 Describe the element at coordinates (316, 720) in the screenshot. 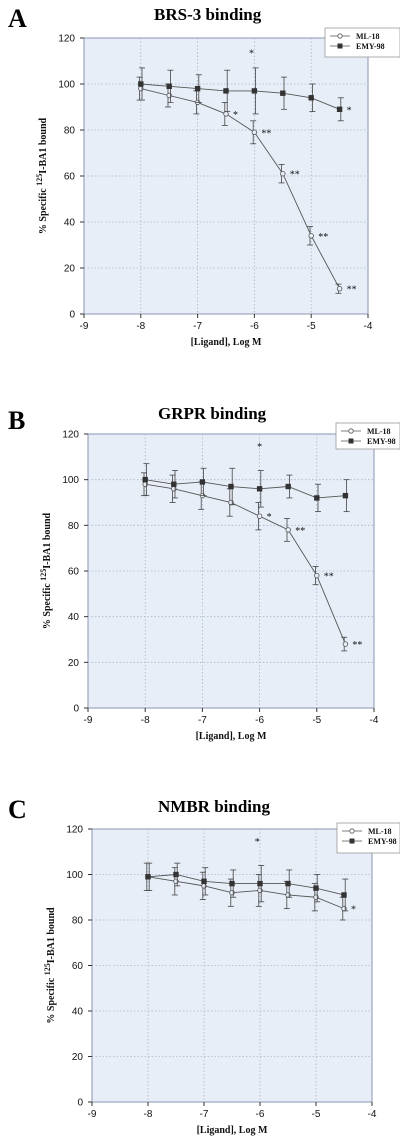

I see `chart-b-x-tick-label: -5` at that location.